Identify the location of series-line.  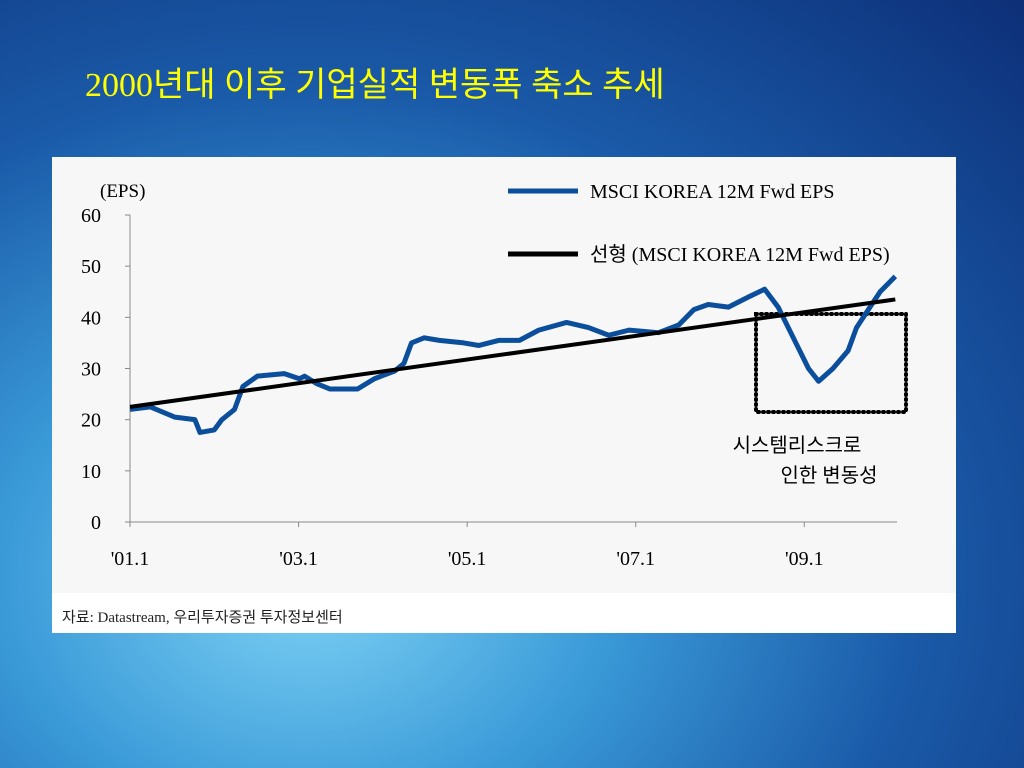
(512, 353).